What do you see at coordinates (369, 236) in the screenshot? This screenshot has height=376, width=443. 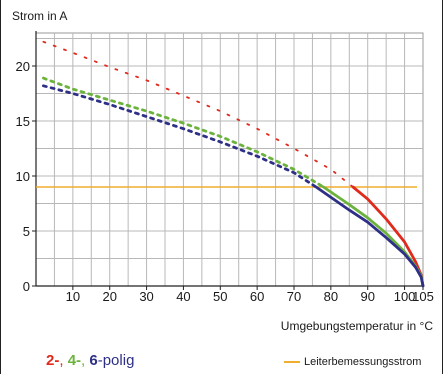 I see `series-6-polig-line` at bounding box center [369, 236].